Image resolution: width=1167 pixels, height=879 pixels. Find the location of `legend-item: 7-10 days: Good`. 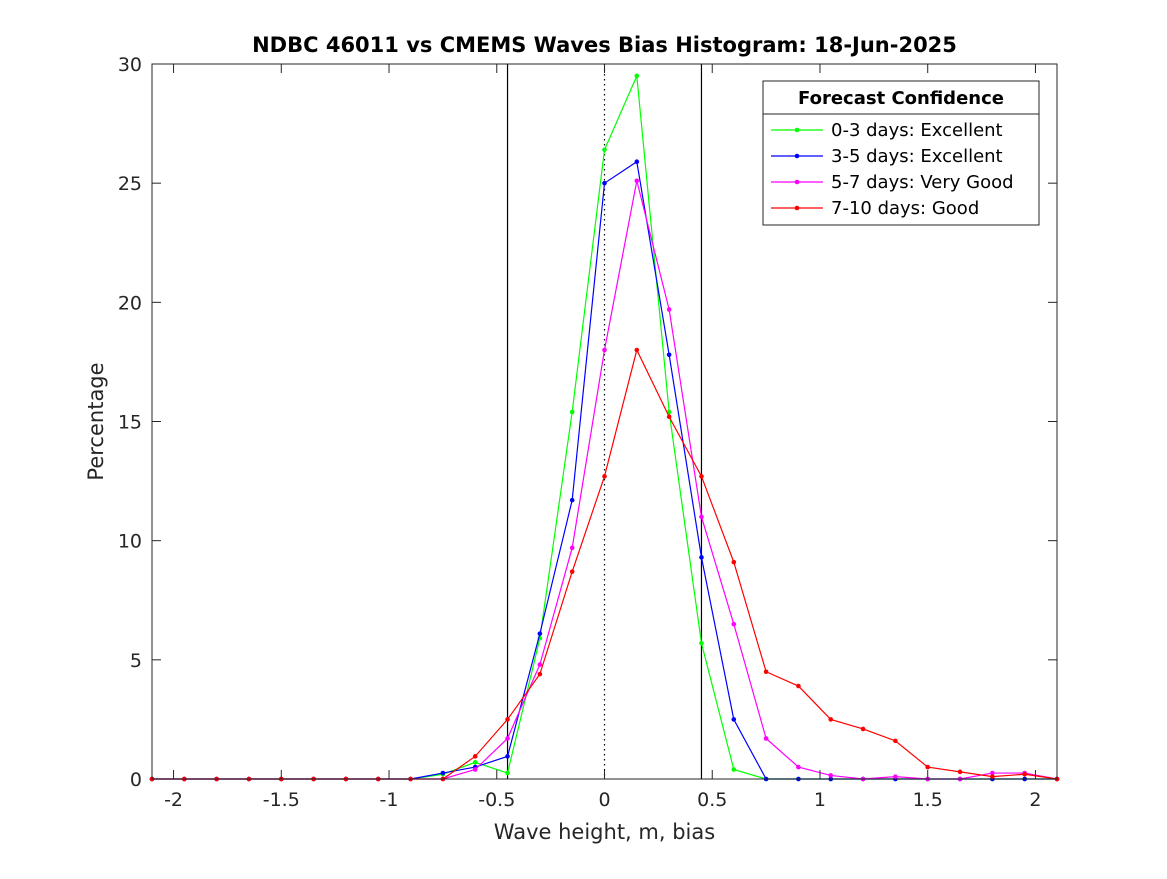

legend-item: 7-10 days: Good is located at coordinates (875, 208).